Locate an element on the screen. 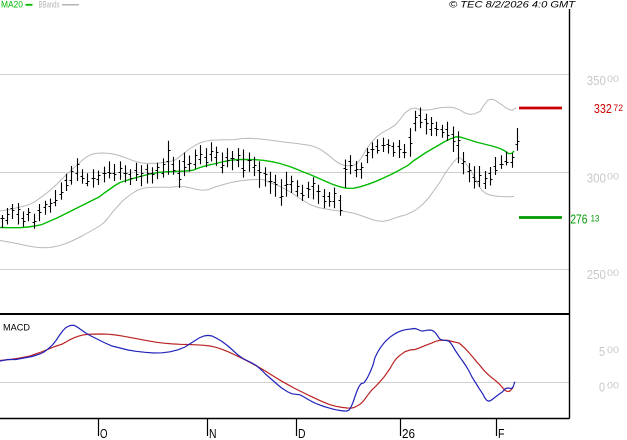 Image resolution: width=627 pixels, height=440 pixels. svg-text: MA20 is located at coordinates (12, 5).